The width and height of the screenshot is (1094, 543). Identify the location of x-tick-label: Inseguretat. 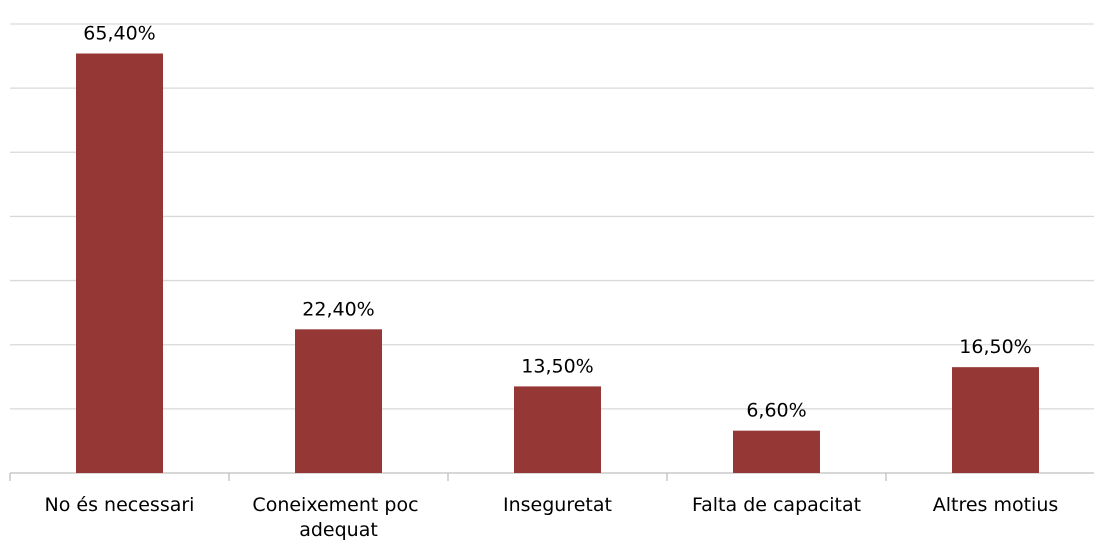
(557, 505).